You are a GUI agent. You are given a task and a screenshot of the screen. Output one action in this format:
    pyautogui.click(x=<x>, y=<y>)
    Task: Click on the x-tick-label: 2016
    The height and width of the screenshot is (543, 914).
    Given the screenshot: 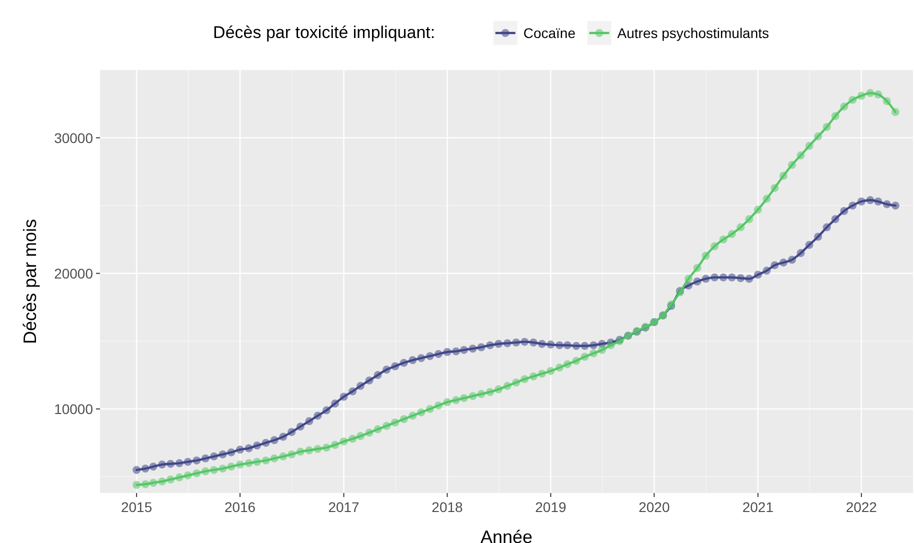 What is the action you would take?
    pyautogui.click(x=240, y=507)
    